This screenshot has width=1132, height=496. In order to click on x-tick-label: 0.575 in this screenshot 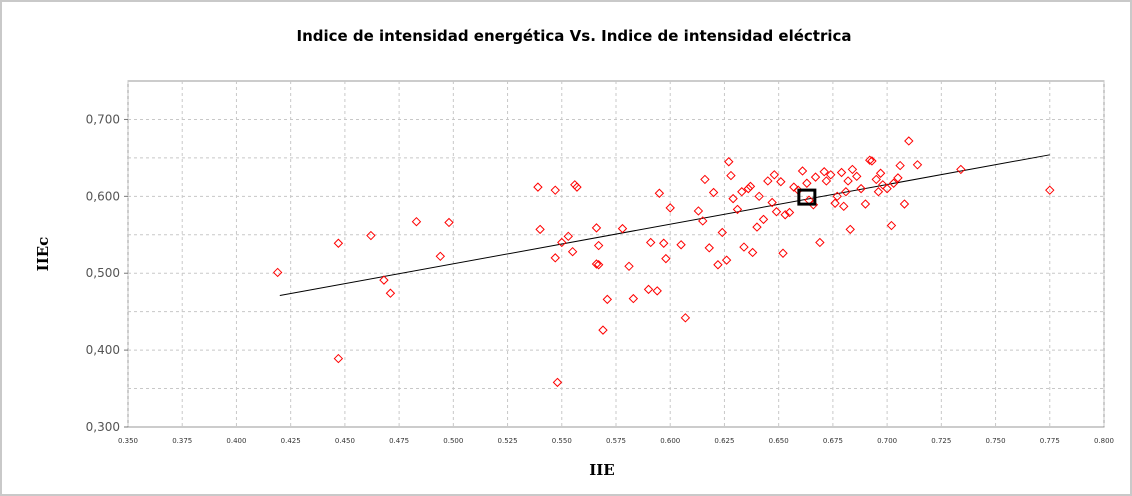, I will do `click(616, 441)`.